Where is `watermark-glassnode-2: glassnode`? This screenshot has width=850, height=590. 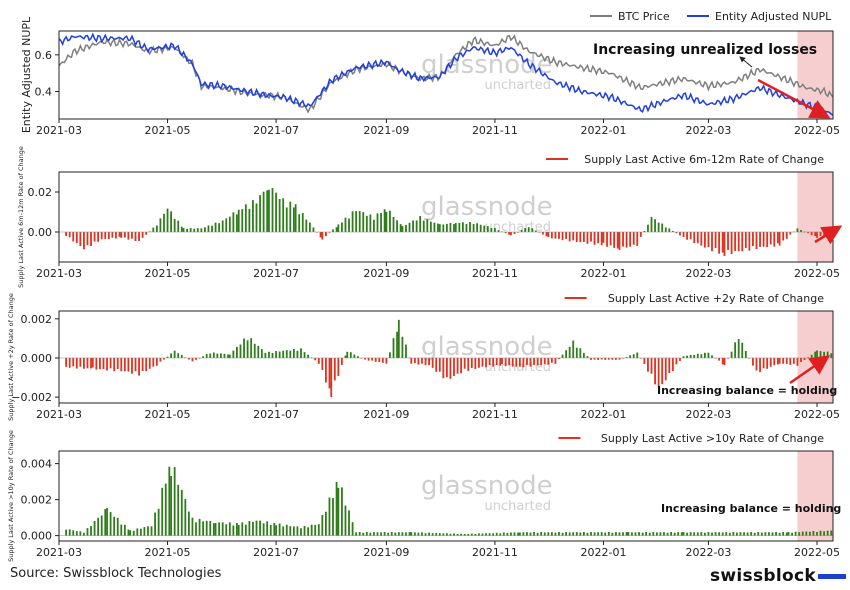 watermark-glassnode-2: glassnode is located at coordinates (487, 207).